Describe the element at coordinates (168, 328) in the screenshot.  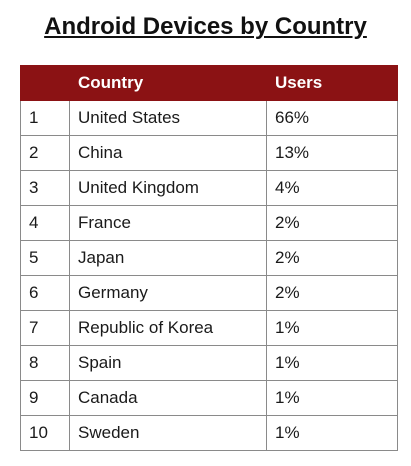
I see `country-cell: Republic of Korea` at that location.